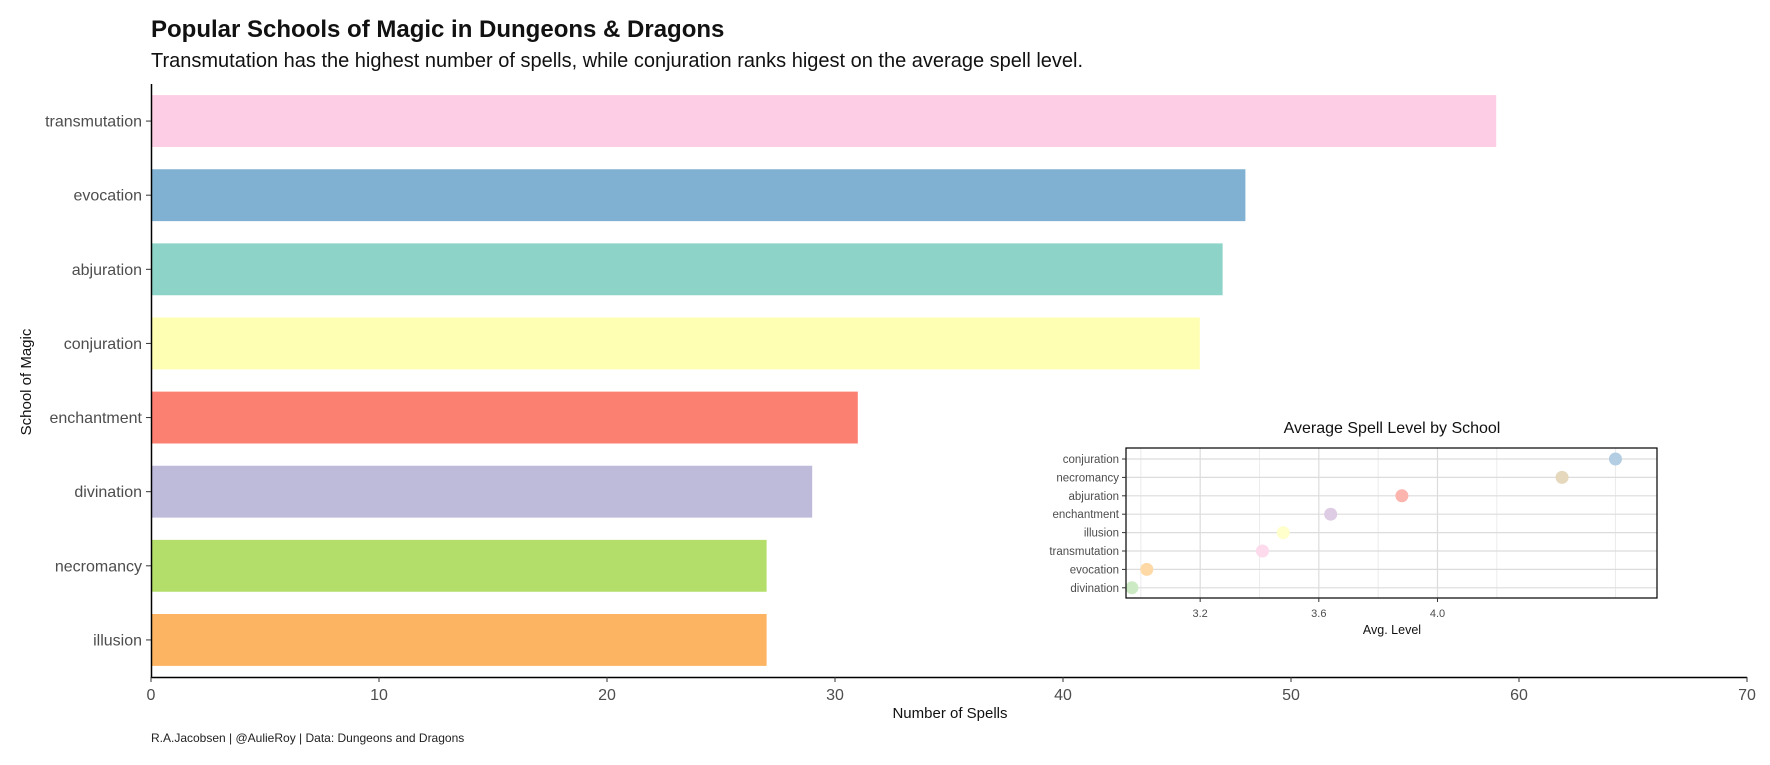 Image resolution: width=1770 pixels, height=765 pixels. Describe the element at coordinates (1392, 630) in the screenshot. I see `inset-x-axis-title: Avg. Level` at that location.